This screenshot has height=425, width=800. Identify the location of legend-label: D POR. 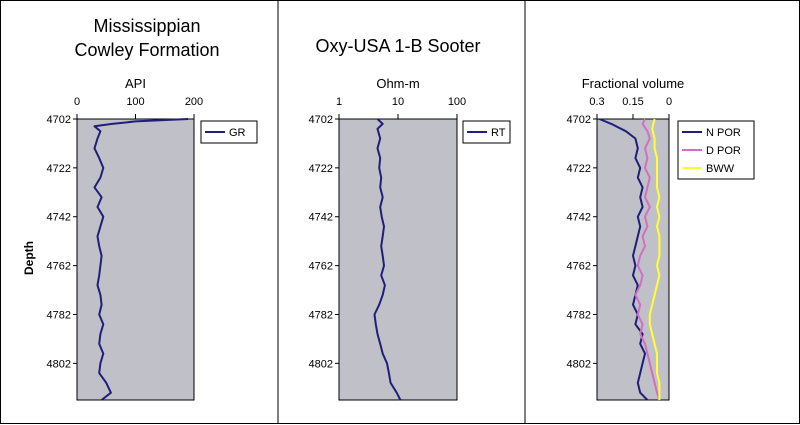
(723, 151).